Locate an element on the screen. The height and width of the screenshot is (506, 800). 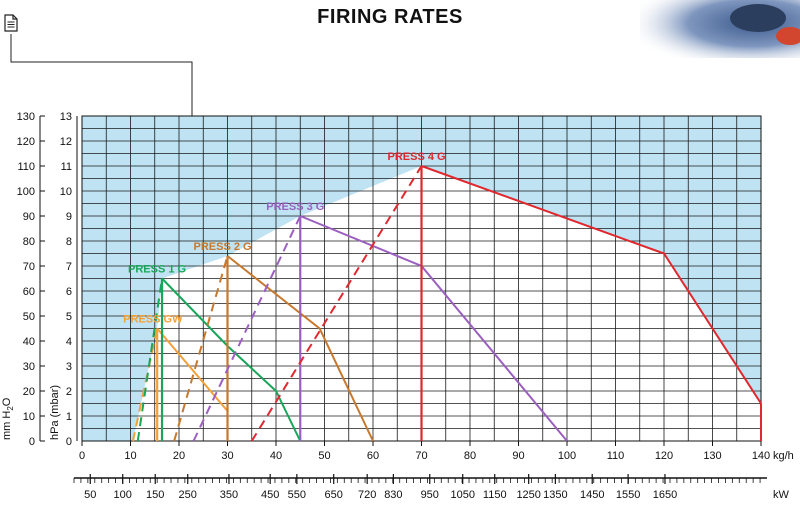
press-3-g-ramp-line is located at coordinates (247, 328).